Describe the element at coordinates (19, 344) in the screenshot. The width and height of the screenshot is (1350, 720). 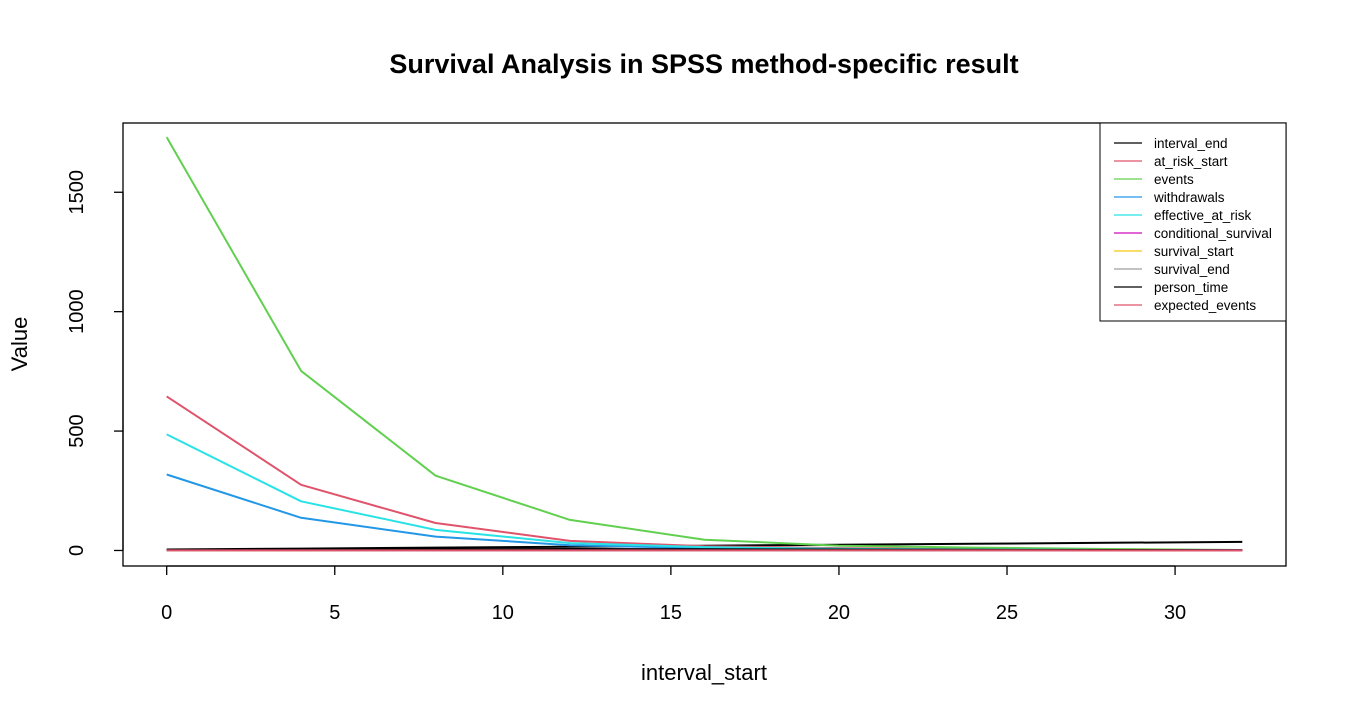
I see `y-axis-label: Value` at that location.